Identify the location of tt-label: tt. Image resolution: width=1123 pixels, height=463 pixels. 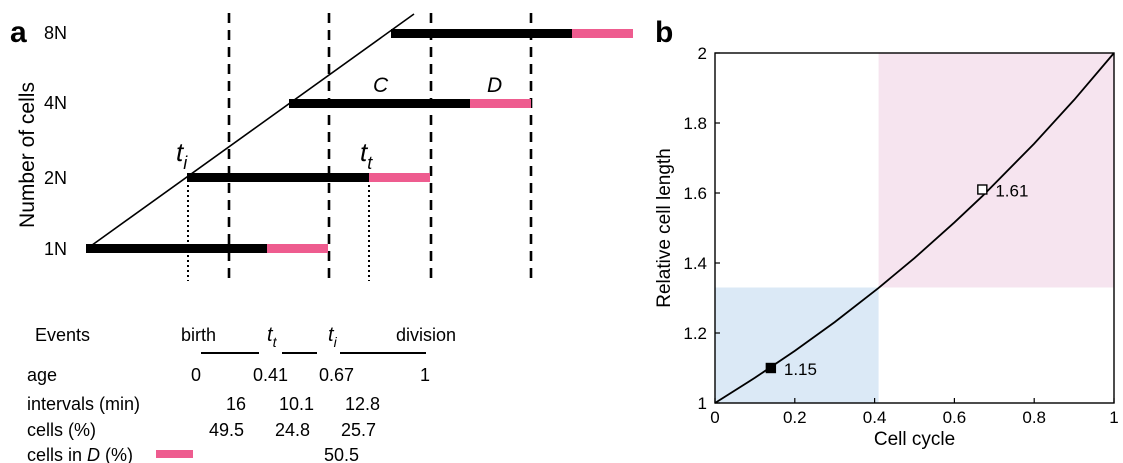
(366, 155).